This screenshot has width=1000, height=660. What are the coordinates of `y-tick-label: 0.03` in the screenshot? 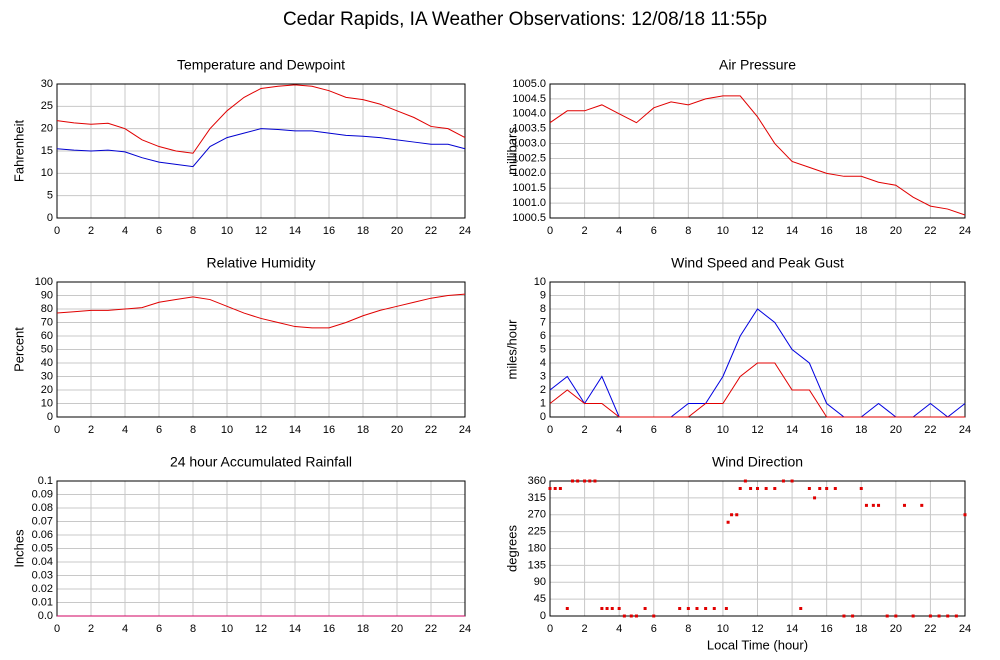 It's located at (42, 575).